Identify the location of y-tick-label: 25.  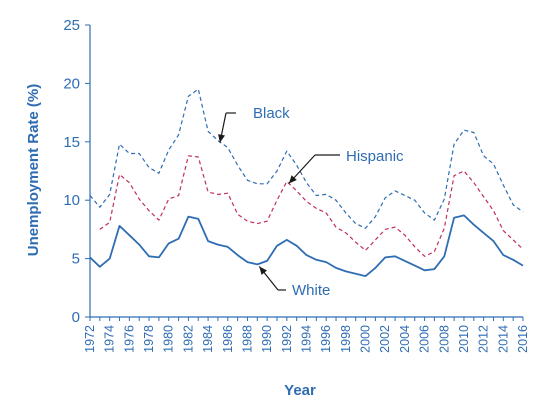
(71, 25).